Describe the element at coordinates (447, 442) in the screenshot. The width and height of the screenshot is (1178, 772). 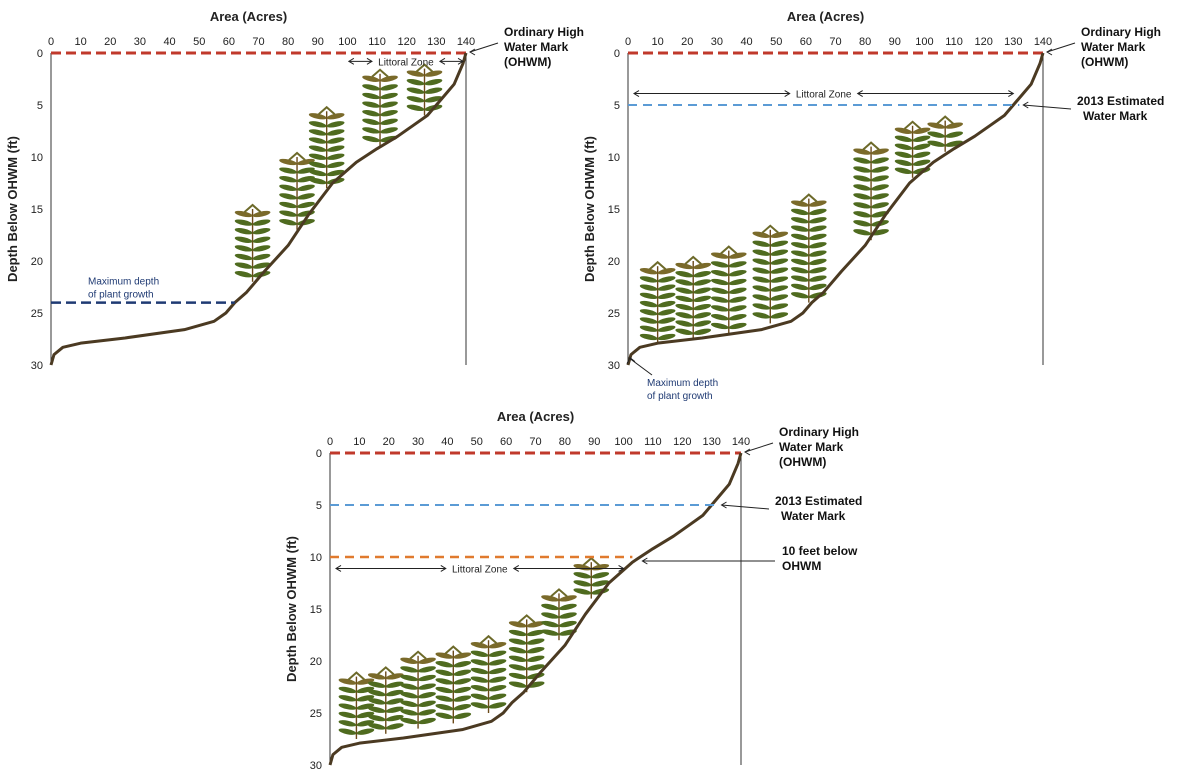
I see `x-tick-label: 40` at that location.